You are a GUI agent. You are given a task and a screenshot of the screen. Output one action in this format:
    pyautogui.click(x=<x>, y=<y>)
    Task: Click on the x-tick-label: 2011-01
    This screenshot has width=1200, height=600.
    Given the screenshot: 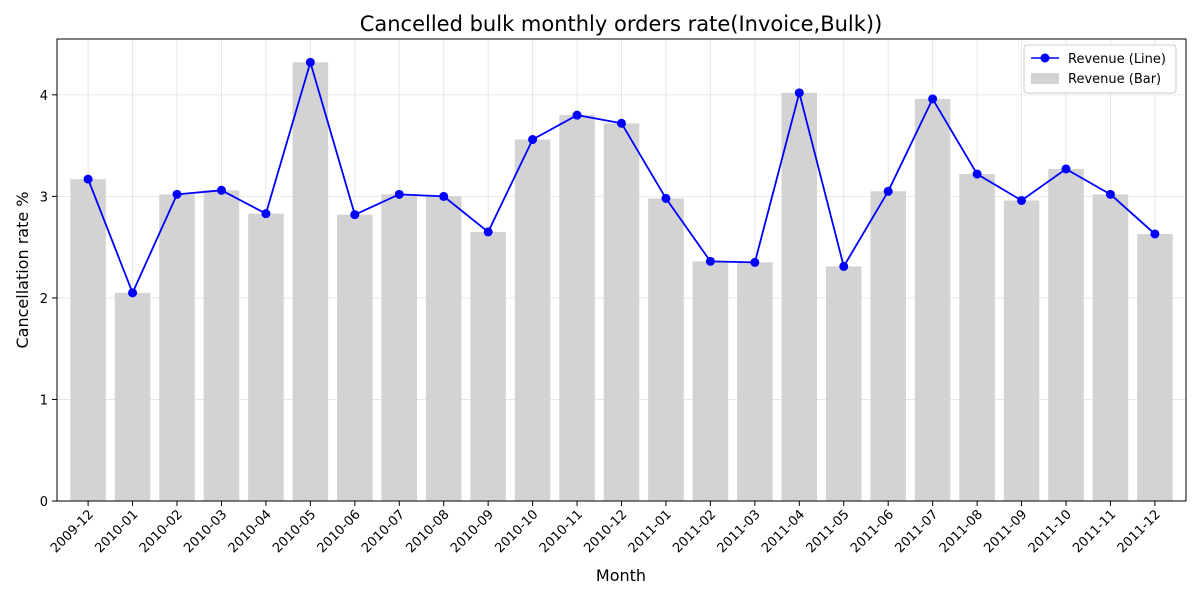 What is the action you would take?
    pyautogui.click(x=650, y=531)
    